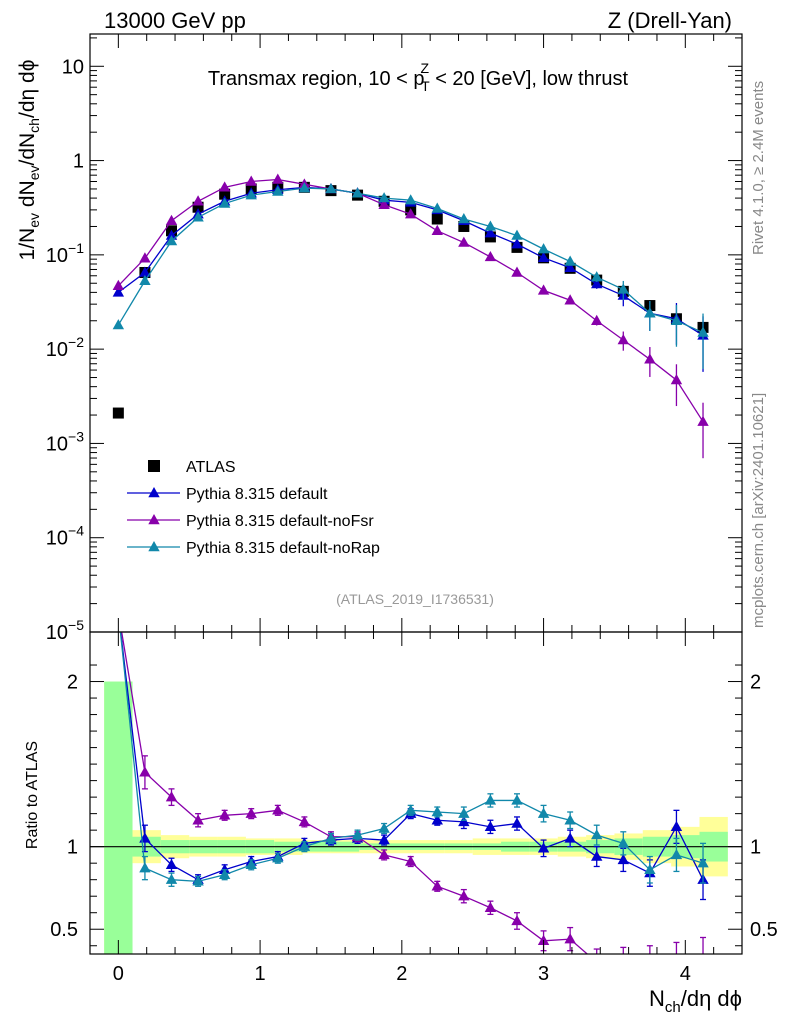  I want to click on legend-label: Pythia 8.315 default-noRap, so click(283, 548).